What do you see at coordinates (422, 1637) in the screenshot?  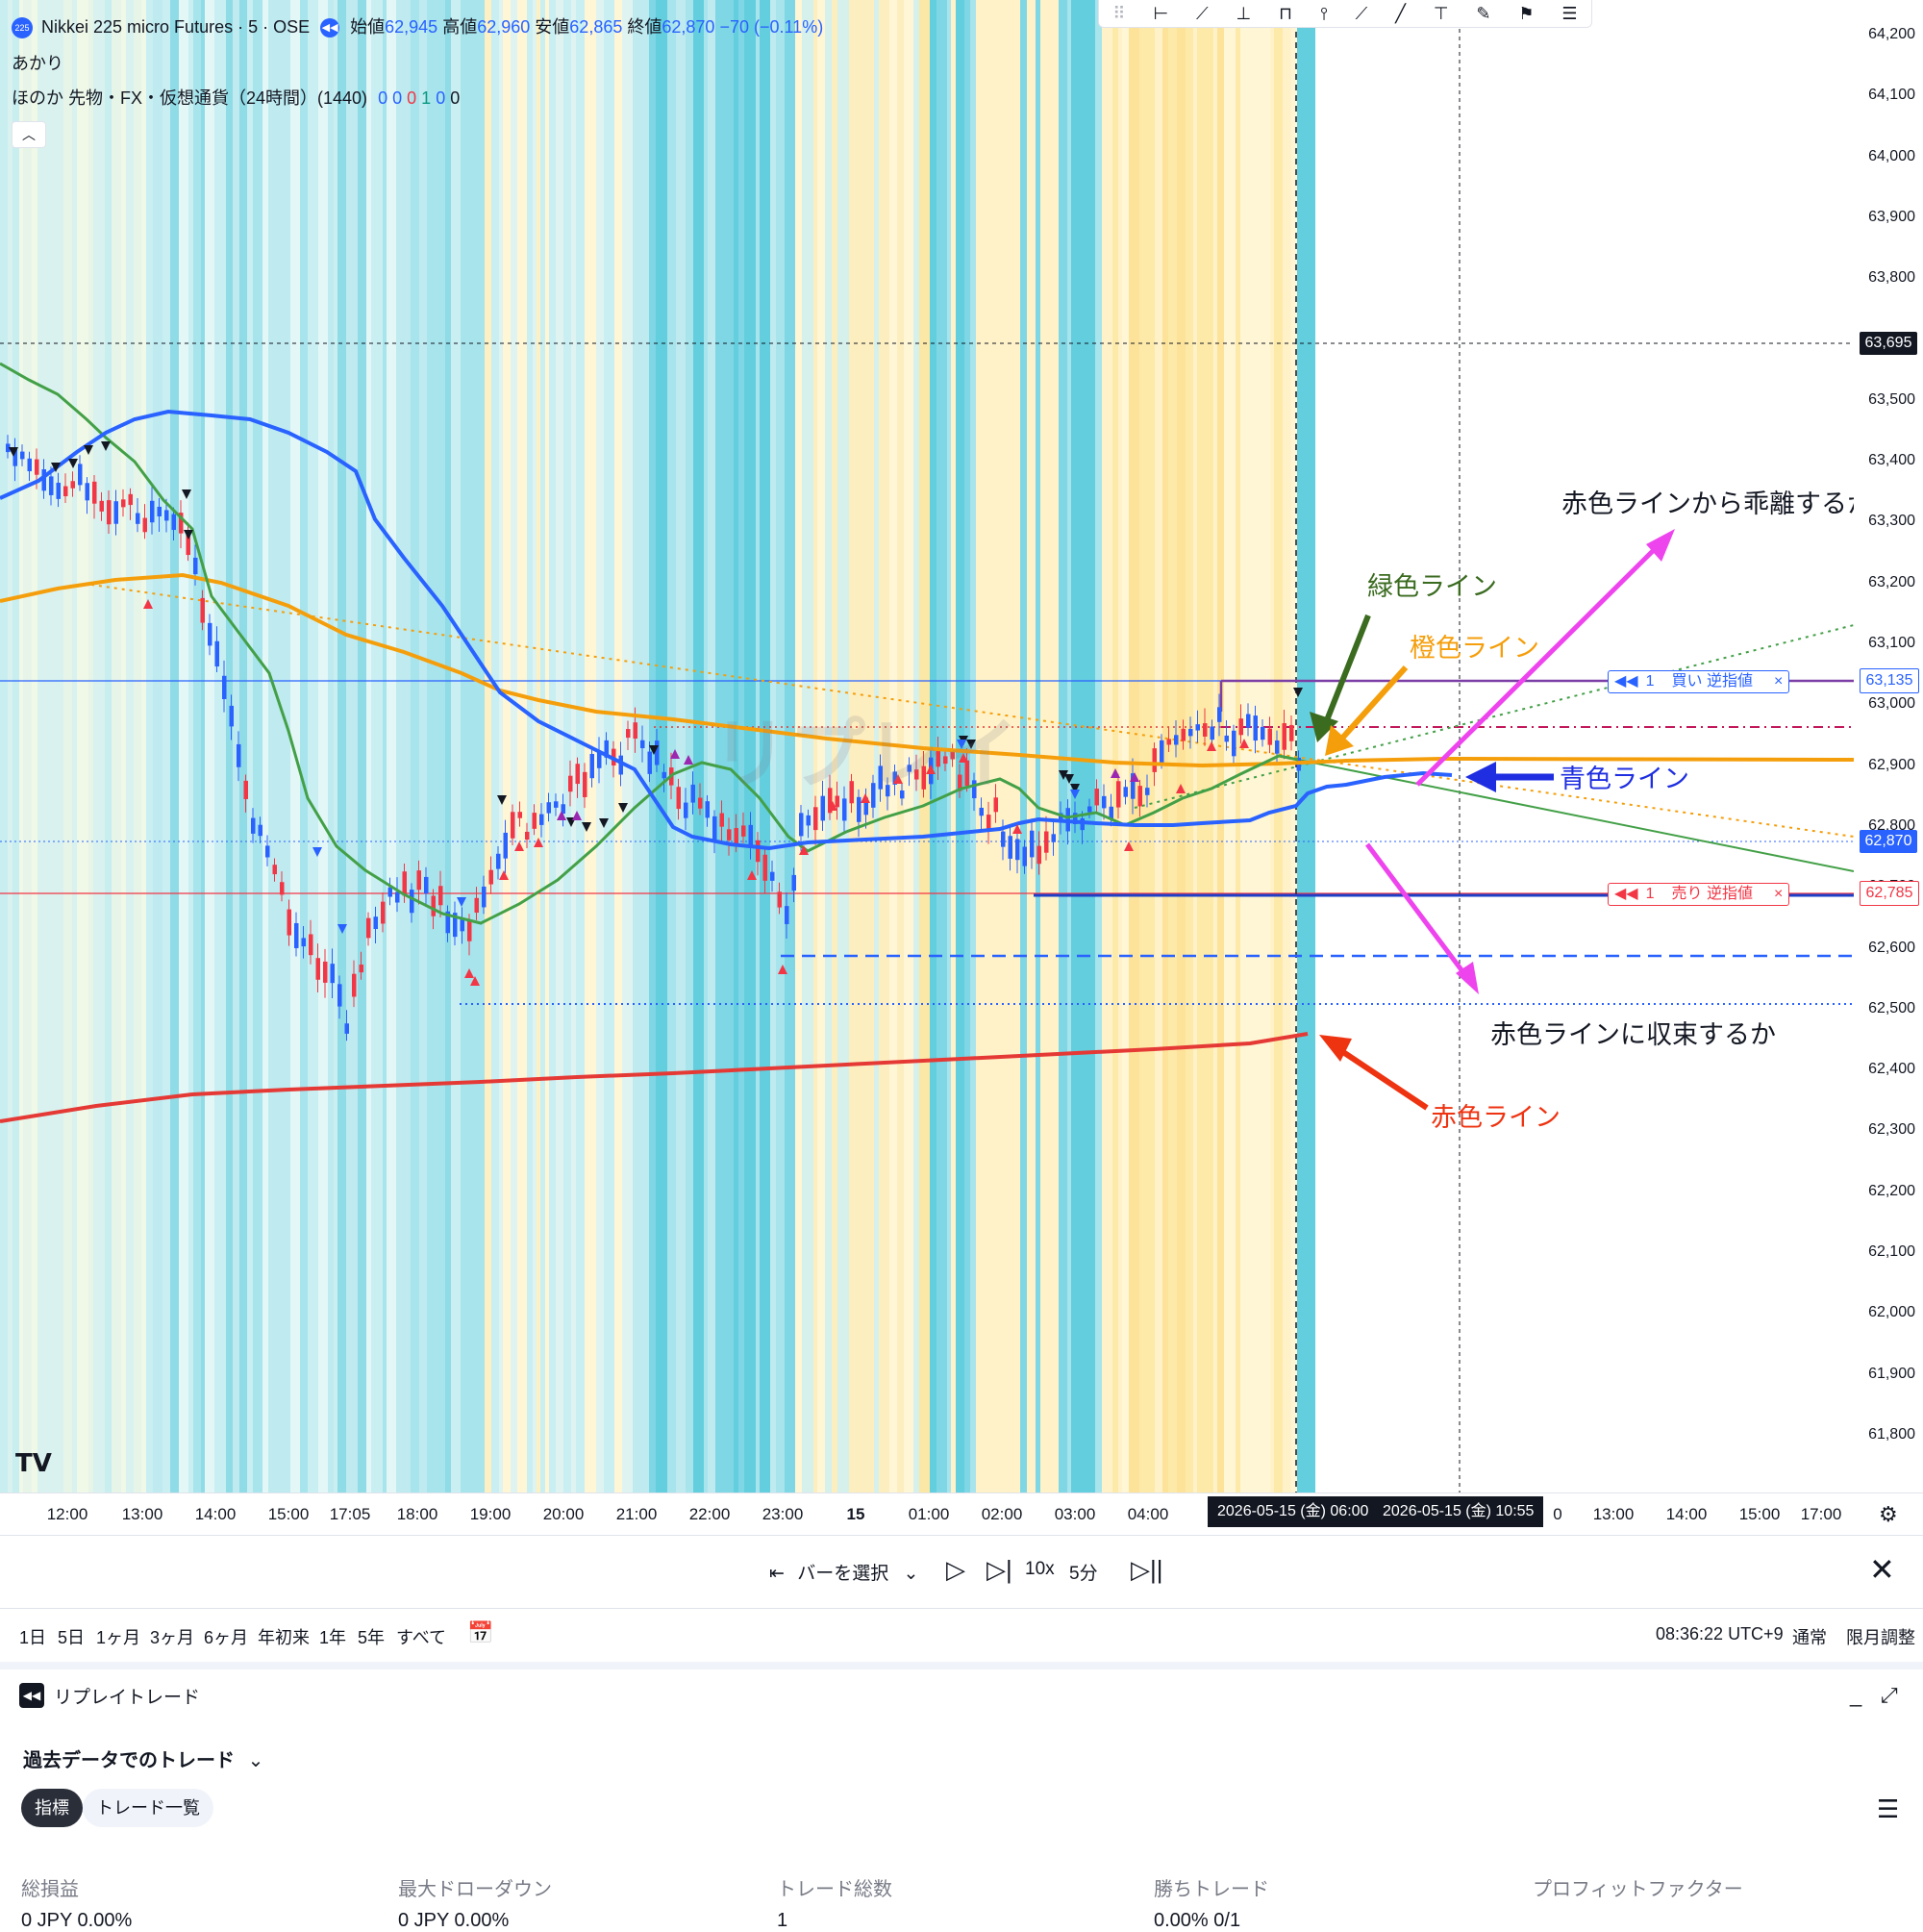 I see `range-all: すべて` at bounding box center [422, 1637].